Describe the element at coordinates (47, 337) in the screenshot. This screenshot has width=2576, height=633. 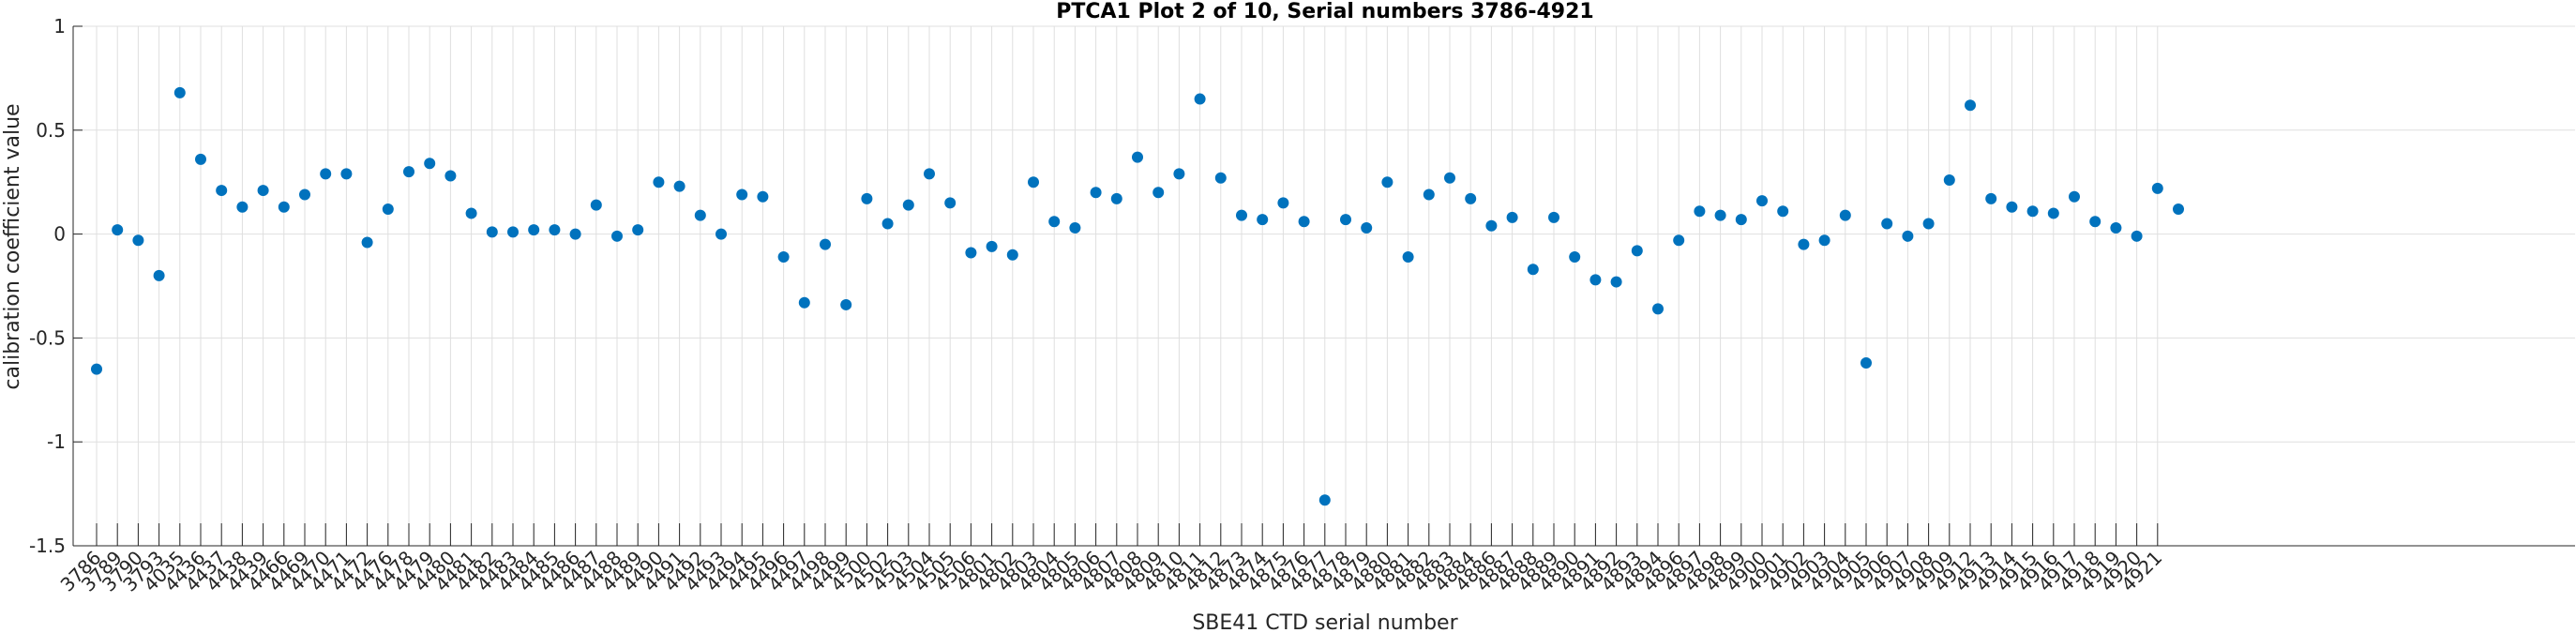
I see `y-tick-label: -0.5` at that location.